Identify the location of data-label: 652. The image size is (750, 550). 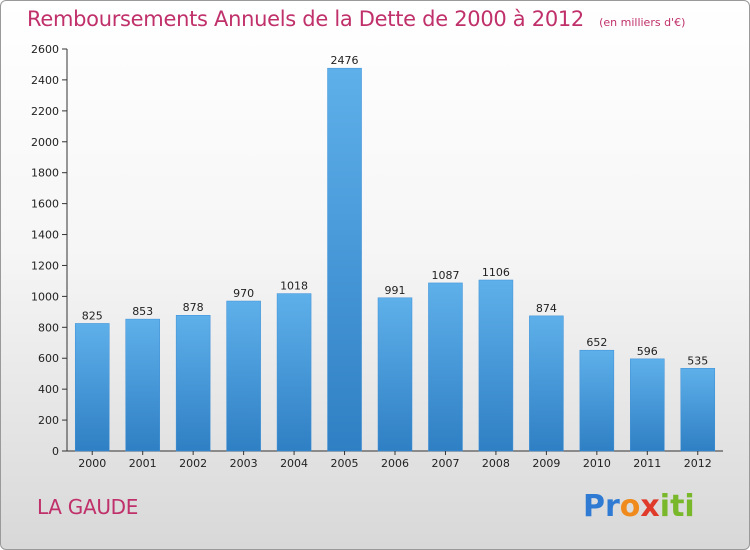
(596, 342).